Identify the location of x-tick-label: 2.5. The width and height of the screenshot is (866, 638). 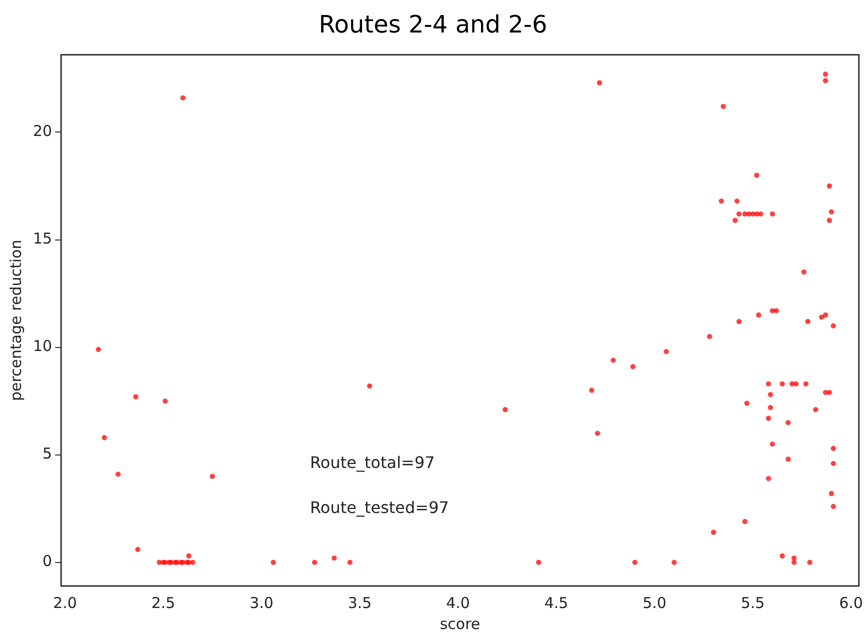
(163, 603).